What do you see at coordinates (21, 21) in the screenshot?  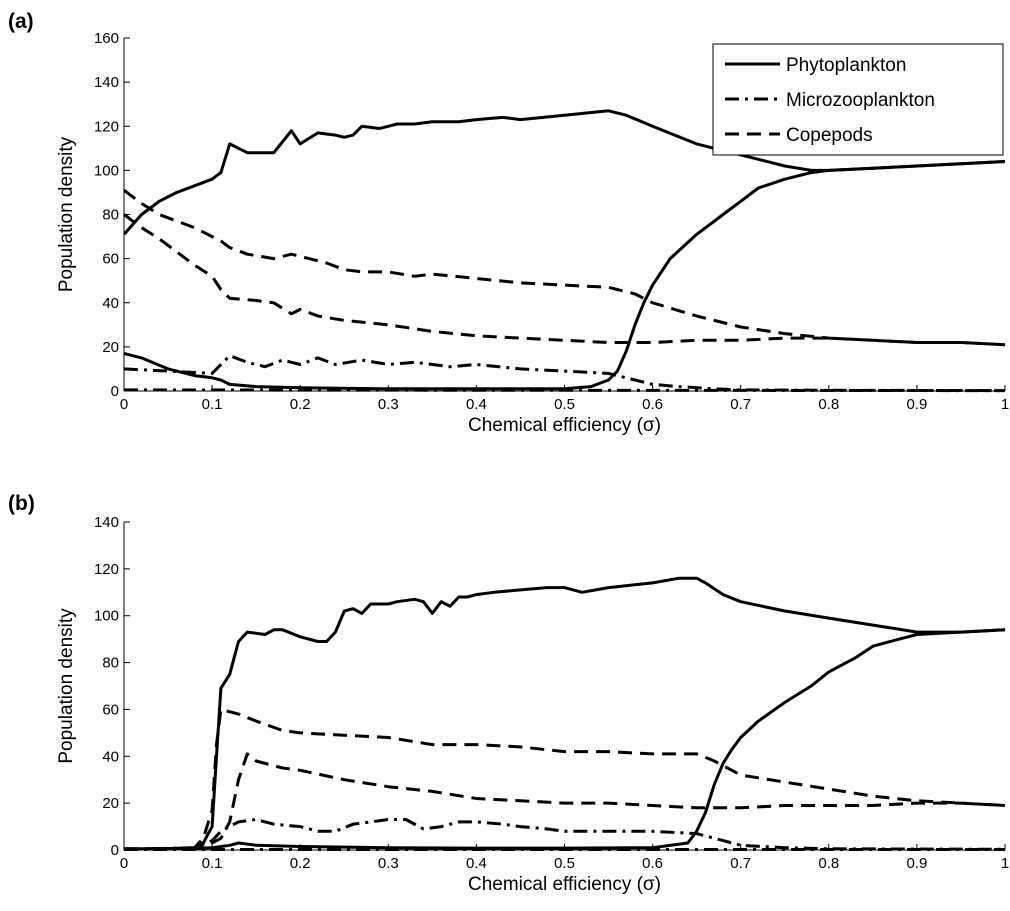 I see `panel-label: (a)` at bounding box center [21, 21].